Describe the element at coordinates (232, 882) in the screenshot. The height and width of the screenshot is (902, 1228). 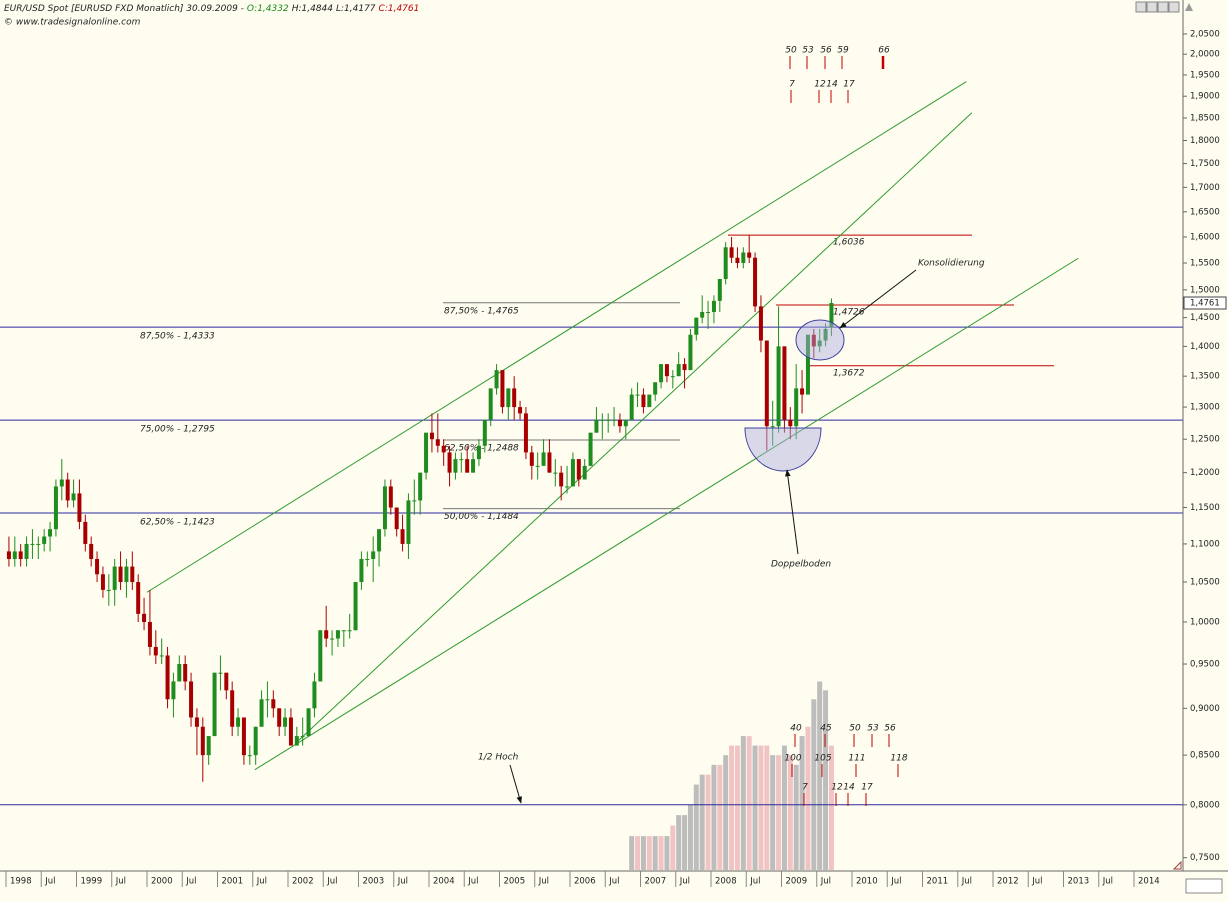
I see `x-tick-label: 2001` at that location.